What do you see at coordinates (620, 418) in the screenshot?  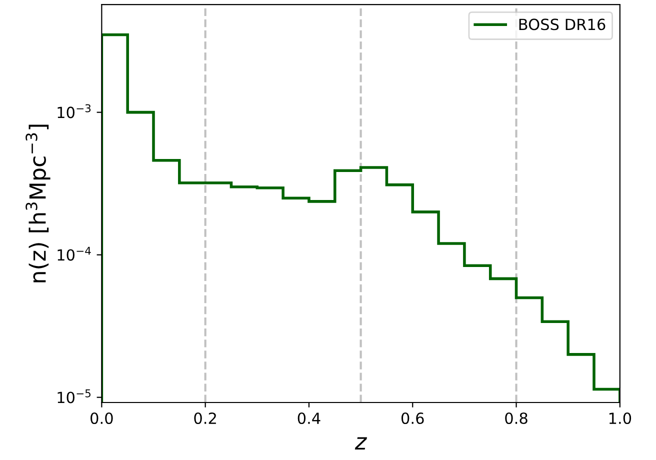 I see `x-tick-label: 1.0` at bounding box center [620, 418].